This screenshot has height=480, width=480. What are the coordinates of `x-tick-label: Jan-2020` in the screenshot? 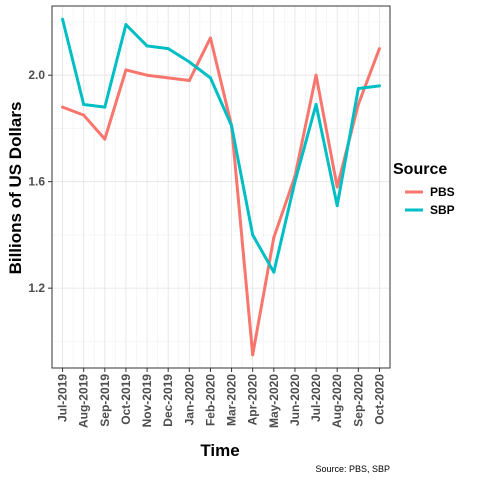 It's located at (189, 400).